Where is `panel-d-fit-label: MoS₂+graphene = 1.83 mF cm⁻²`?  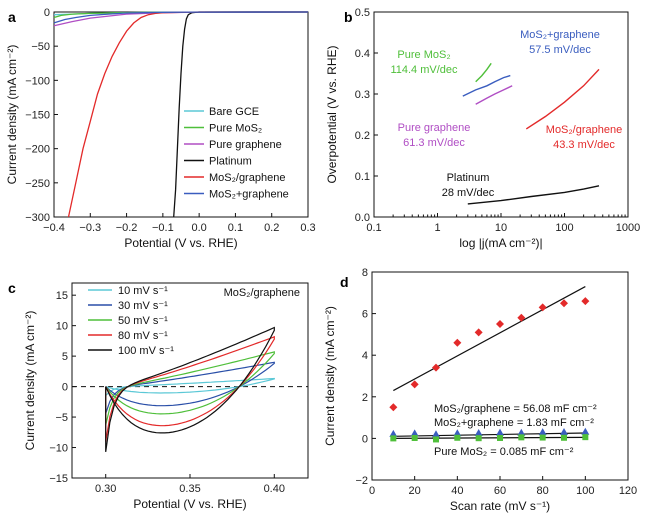
panel-d-fit-label: MoS₂+graphene = 1.83 mF cm⁻² is located at coordinates (514, 423).